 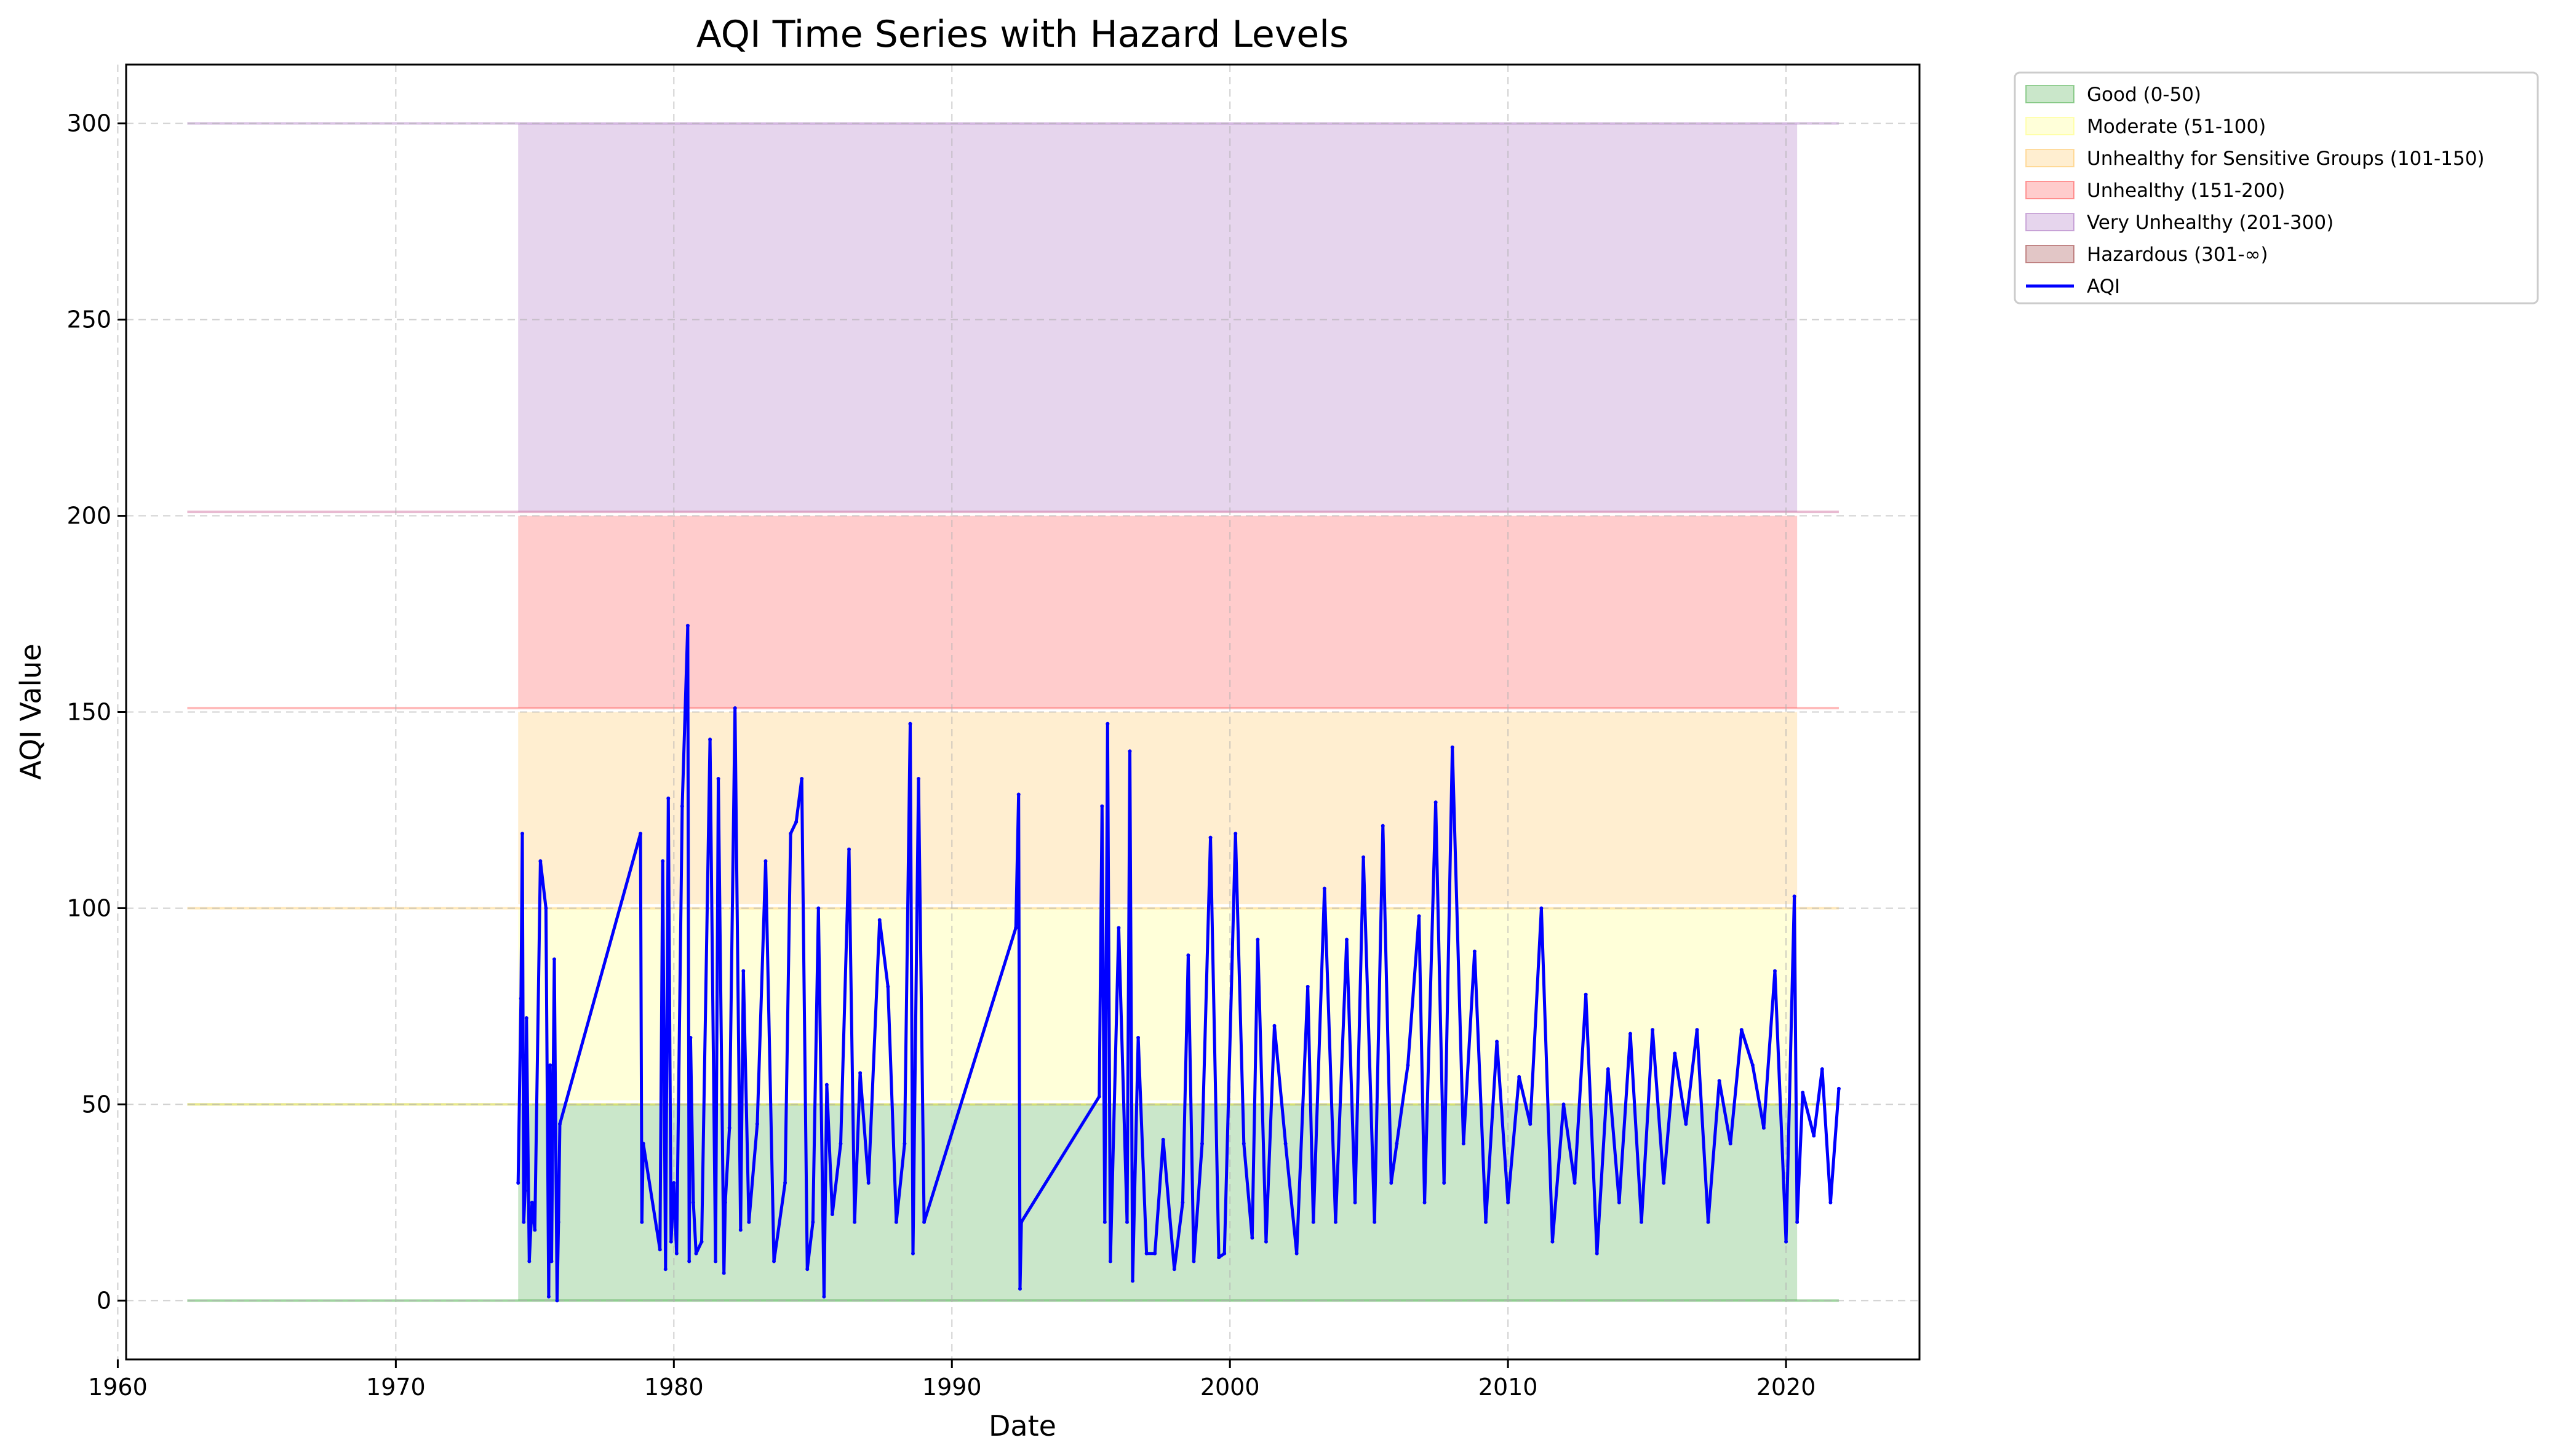 I want to click on y-tick-label-3: 150, so click(x=89, y=712).